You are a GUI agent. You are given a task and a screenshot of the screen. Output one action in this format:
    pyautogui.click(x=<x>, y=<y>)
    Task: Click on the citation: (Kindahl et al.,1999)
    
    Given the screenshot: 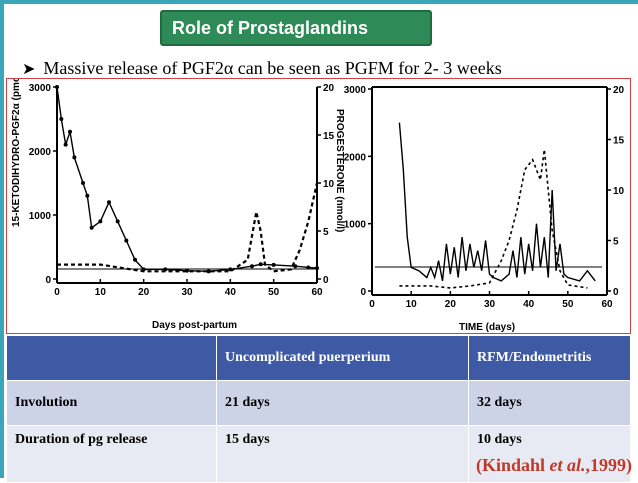 What is the action you would take?
    pyautogui.click(x=554, y=465)
    